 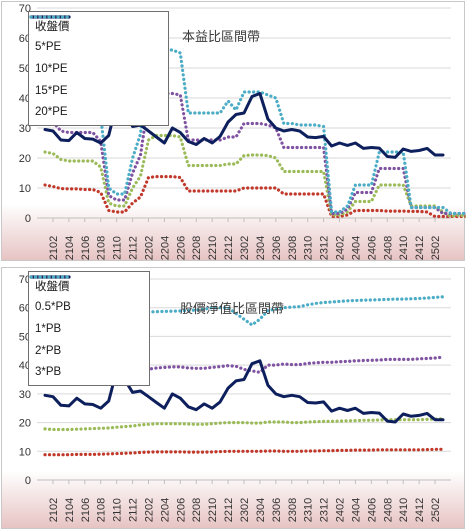 What do you see at coordinates (51, 90) in the screenshot?
I see `legend-label: 15*PE` at bounding box center [51, 90].